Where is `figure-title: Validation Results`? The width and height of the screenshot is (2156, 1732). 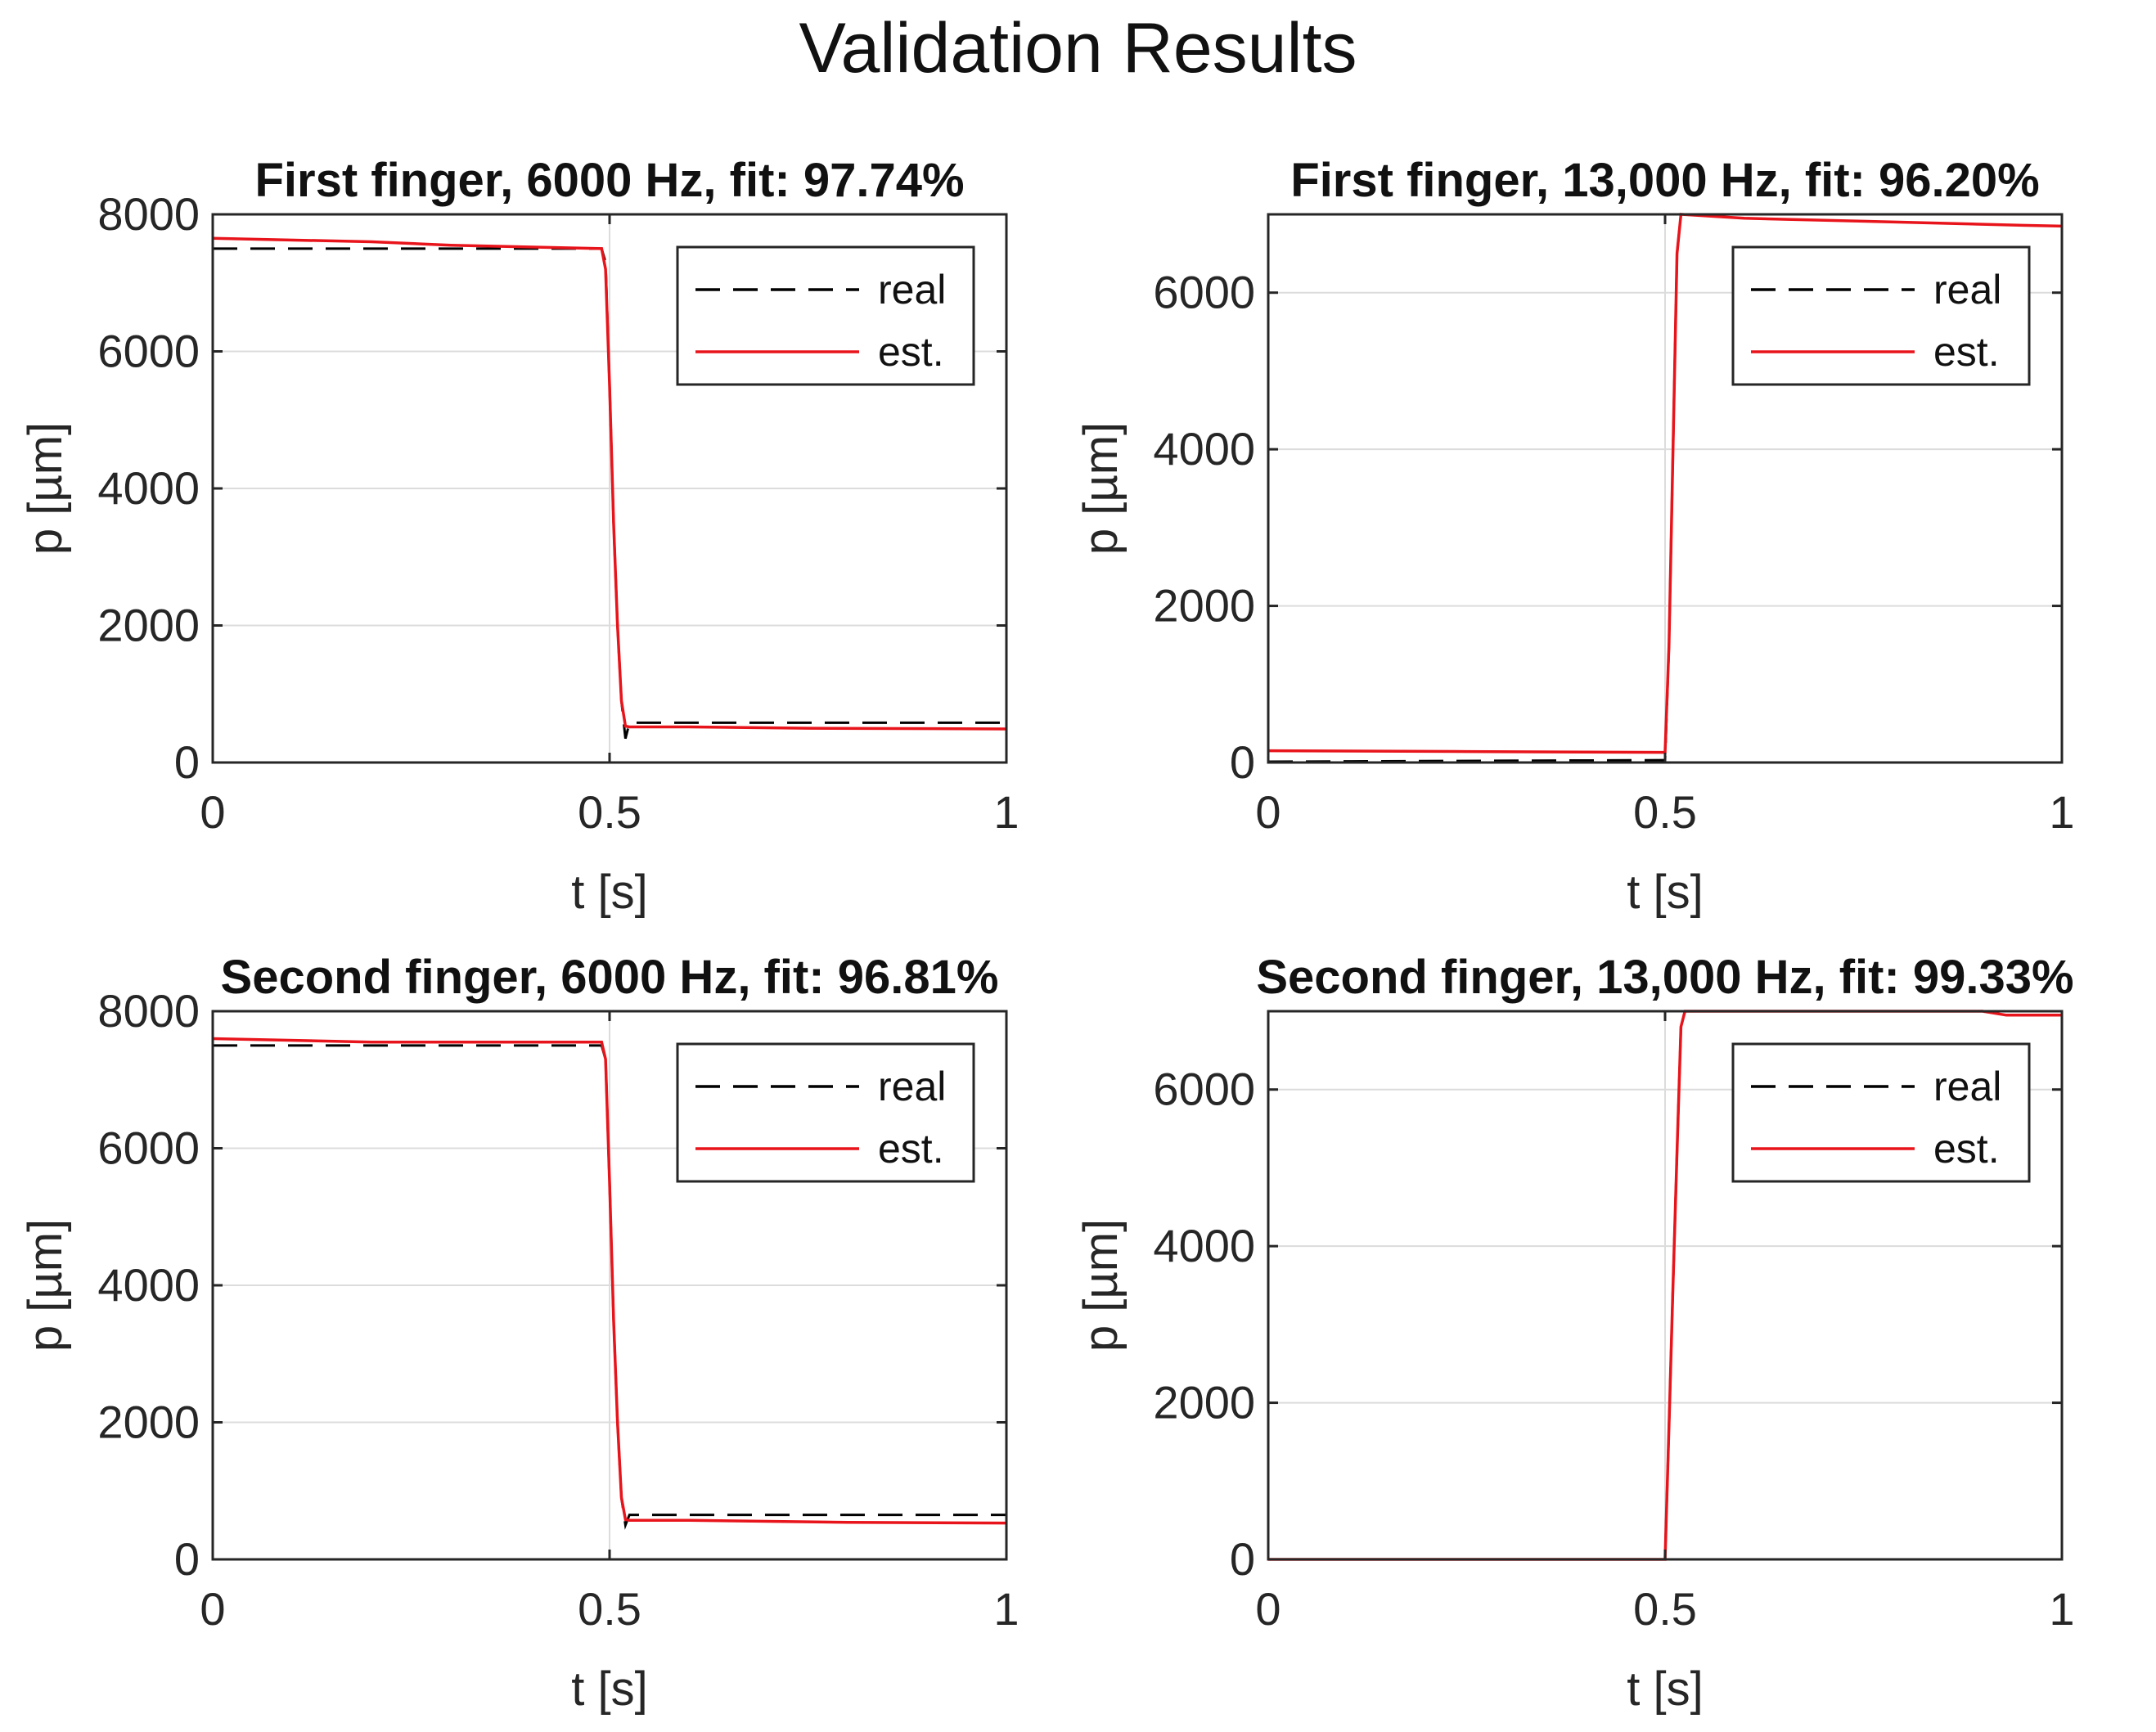 figure-title: Validation Results is located at coordinates (1078, 48).